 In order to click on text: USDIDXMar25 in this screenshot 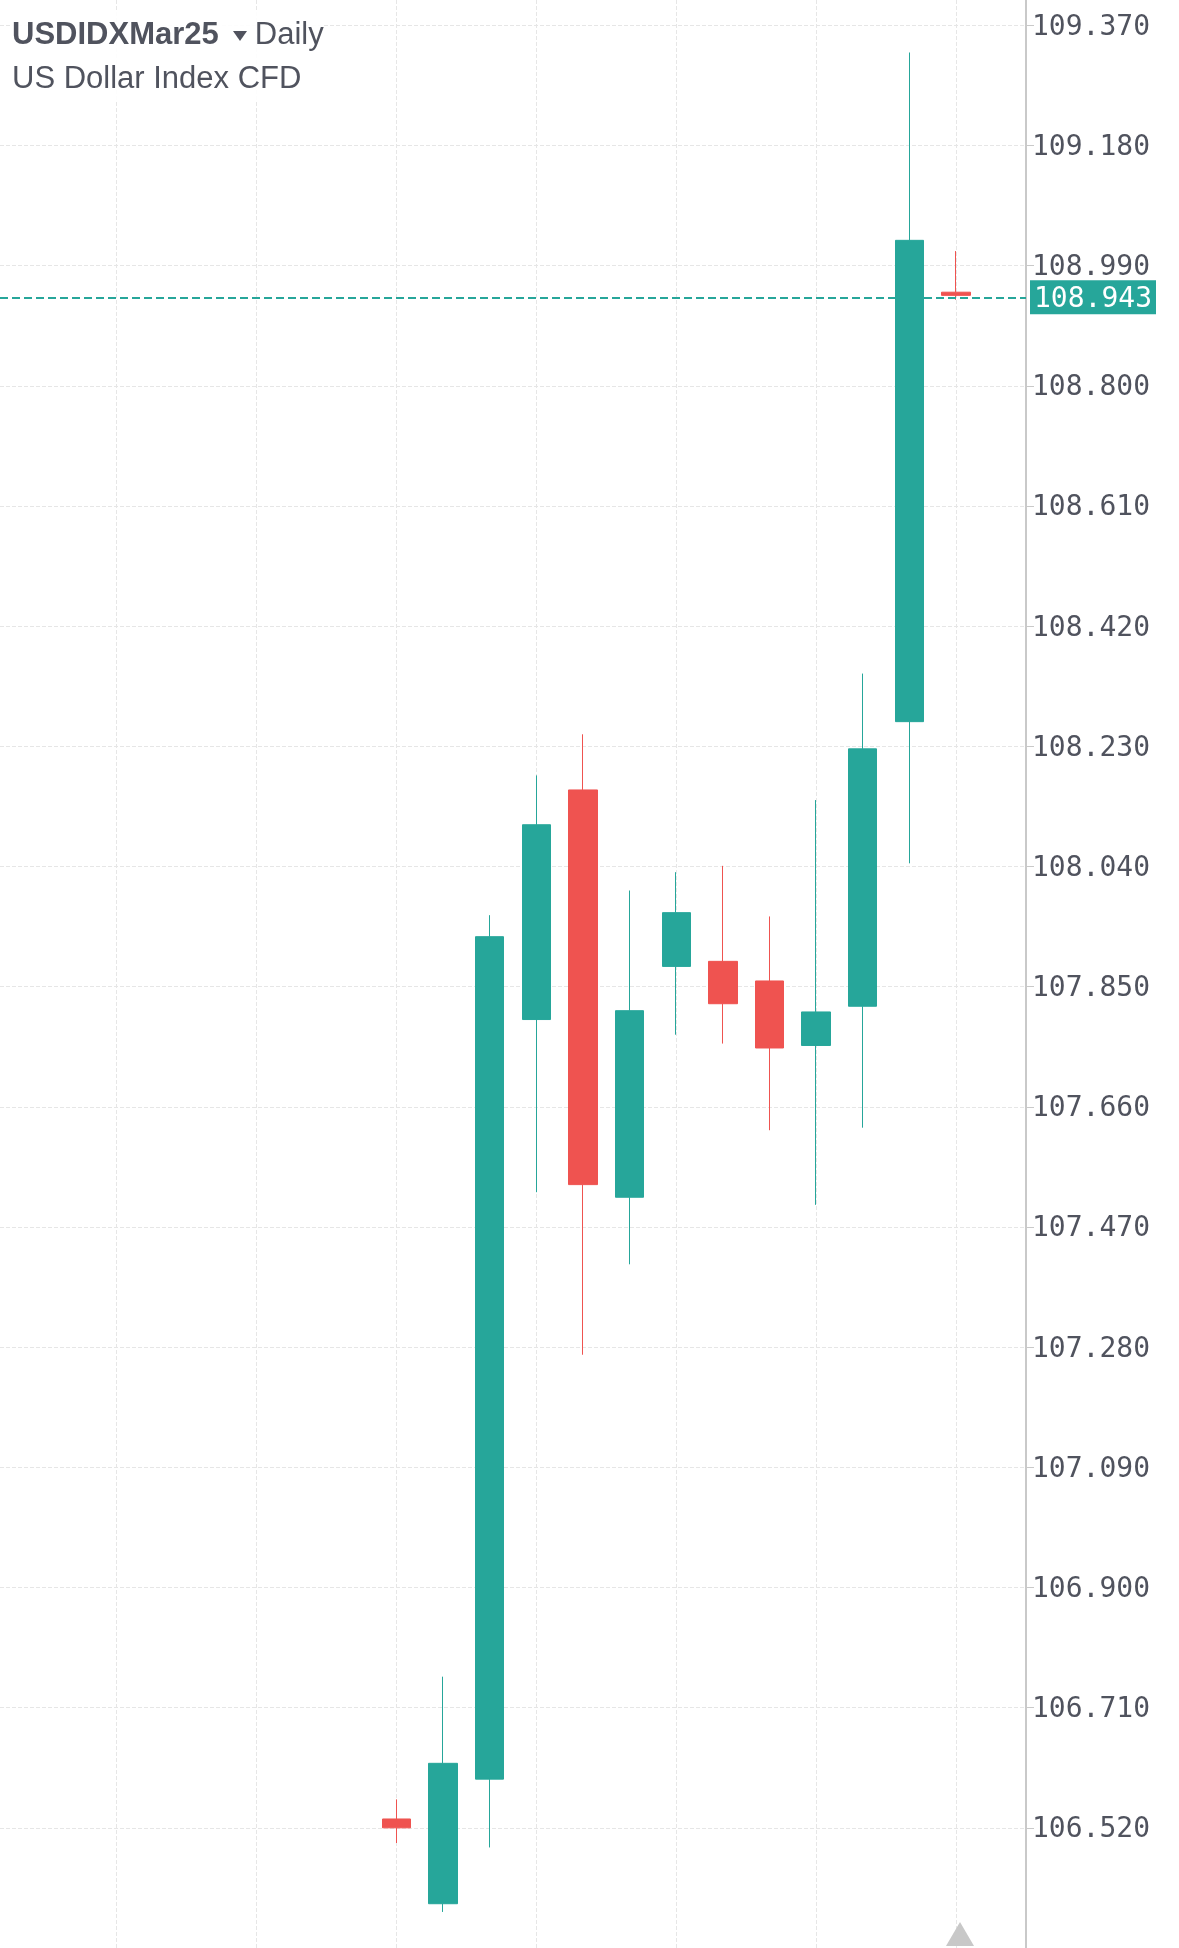, I will do `click(115, 33)`.